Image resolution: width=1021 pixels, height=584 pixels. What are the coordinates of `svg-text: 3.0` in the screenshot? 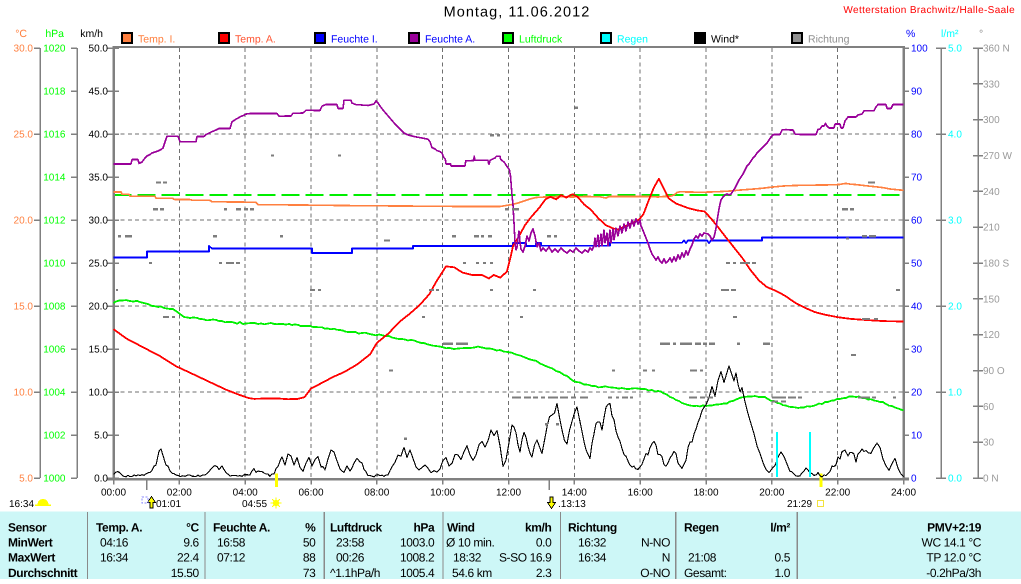 It's located at (955, 221).